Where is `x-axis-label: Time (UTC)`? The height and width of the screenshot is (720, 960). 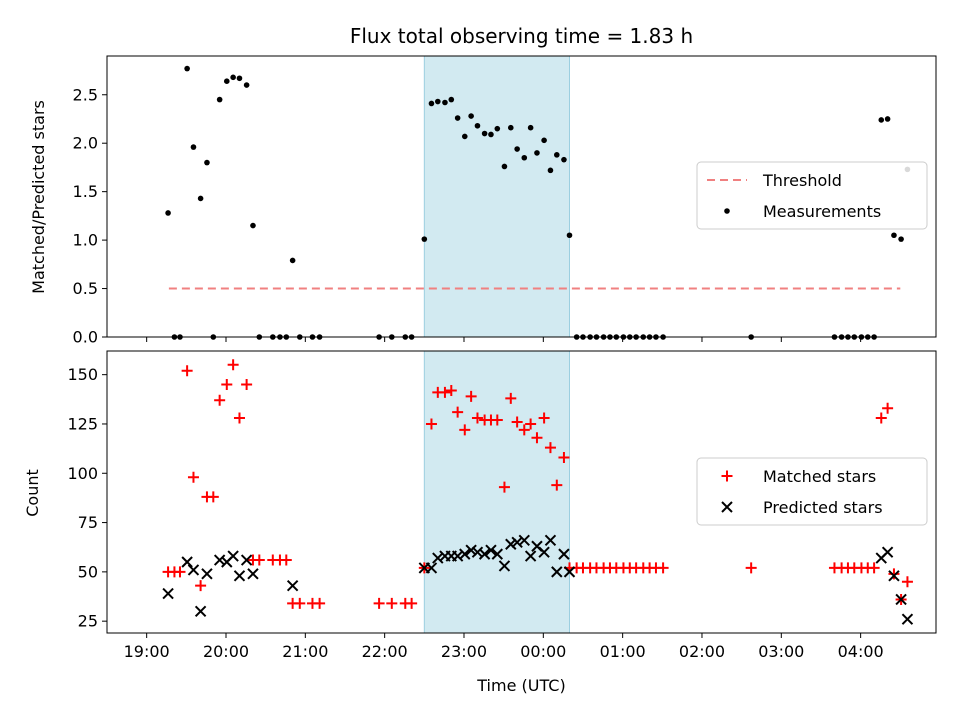 x-axis-label: Time (UTC) is located at coordinates (520, 685).